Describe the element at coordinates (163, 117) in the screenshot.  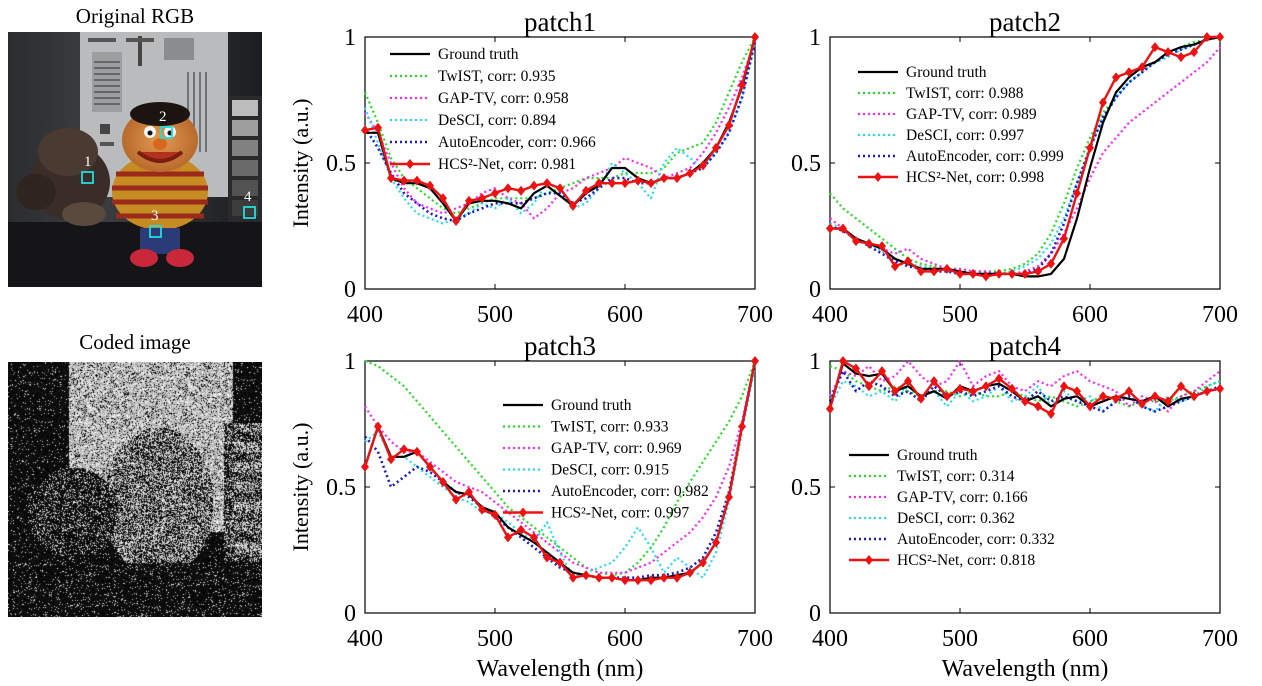
I see `patch-marker-2: 2` at that location.